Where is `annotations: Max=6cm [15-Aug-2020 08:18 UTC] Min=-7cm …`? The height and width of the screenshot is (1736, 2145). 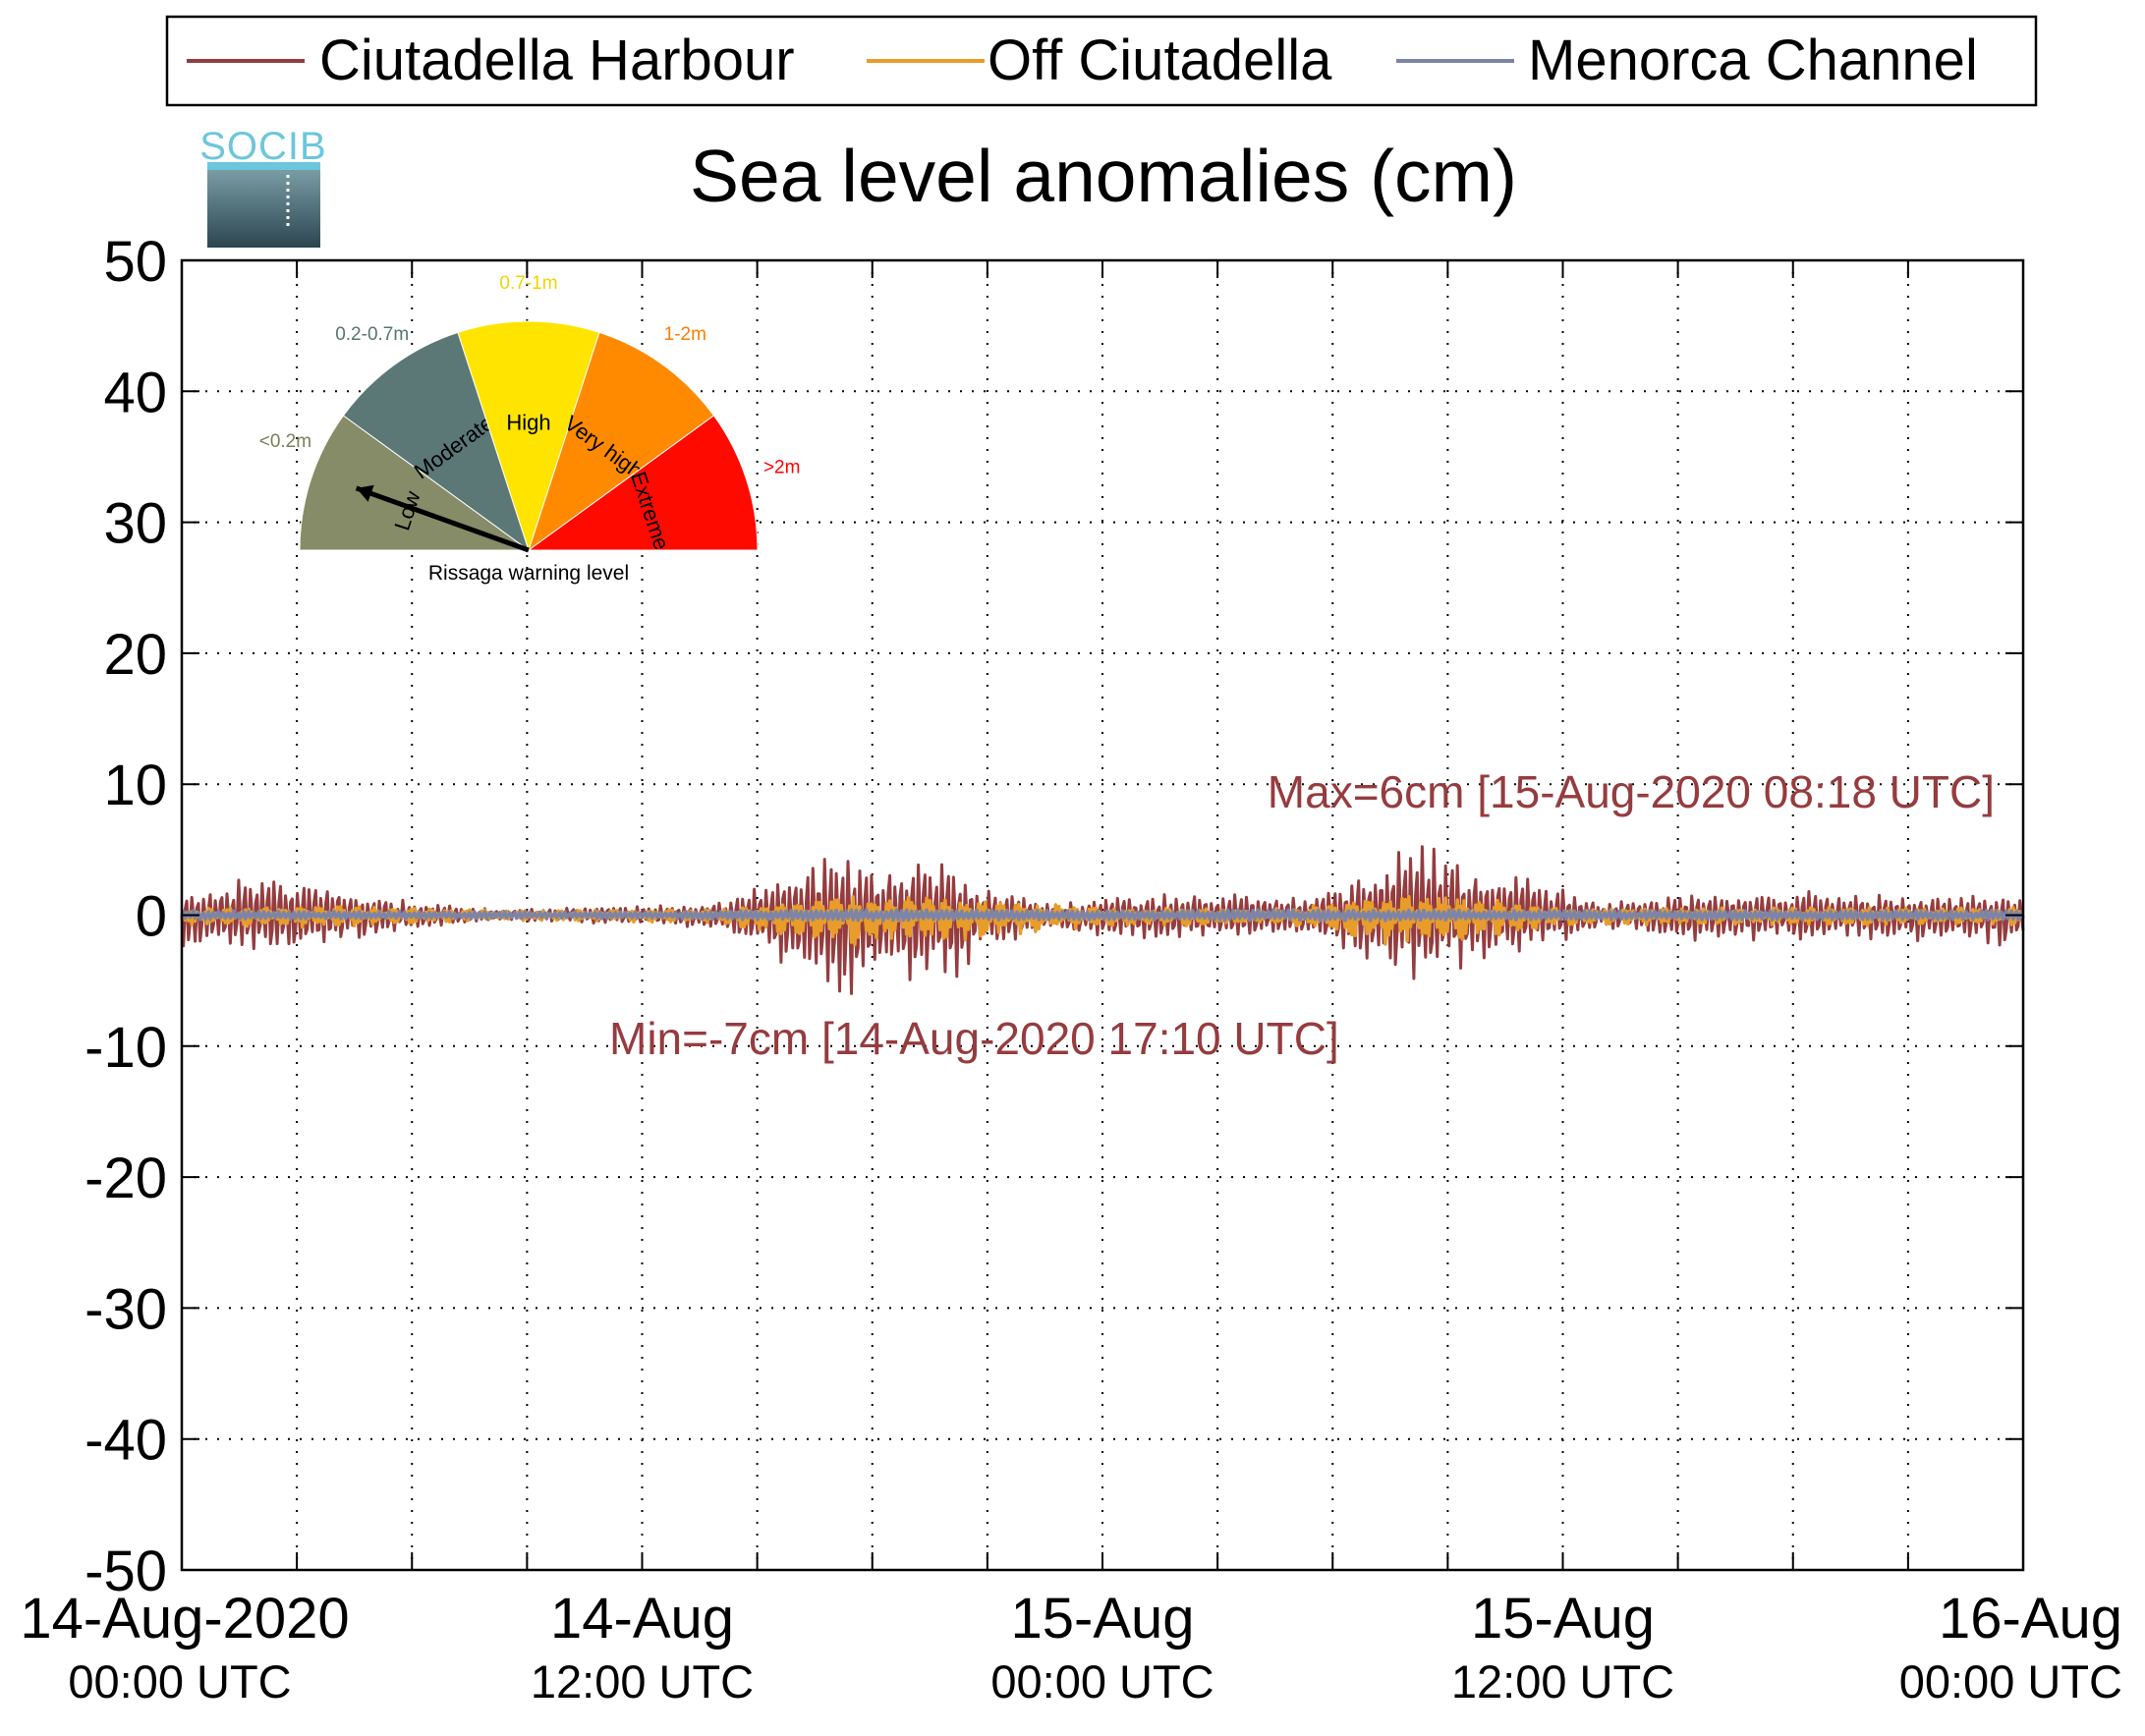
annotations: Max=6cm [15-Aug-2020 08:18 UTC] Min=-7cm … is located at coordinates (1302, 915).